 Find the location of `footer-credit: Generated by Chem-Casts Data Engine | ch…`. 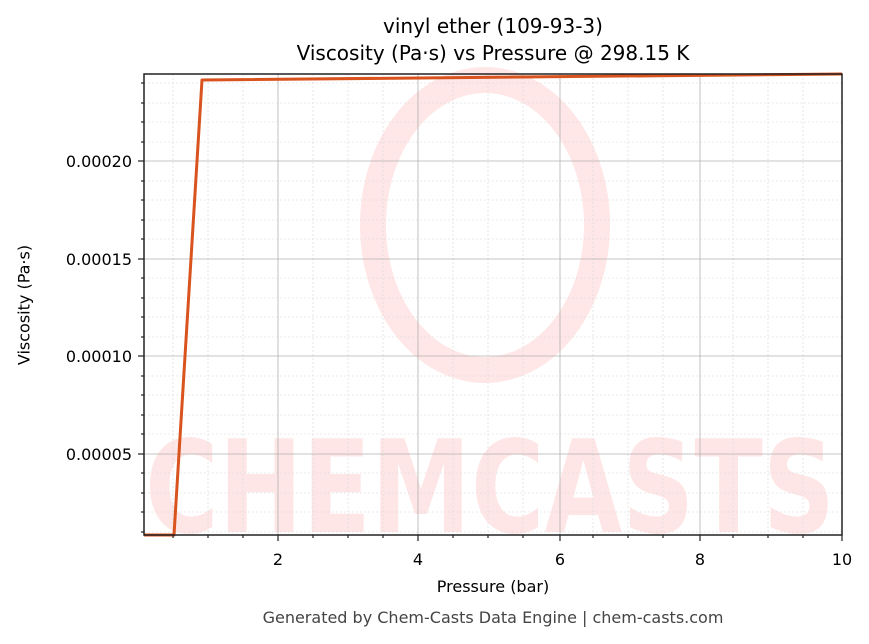

footer-credit: Generated by Chem-Casts Data Engine | ch… is located at coordinates (493, 617).